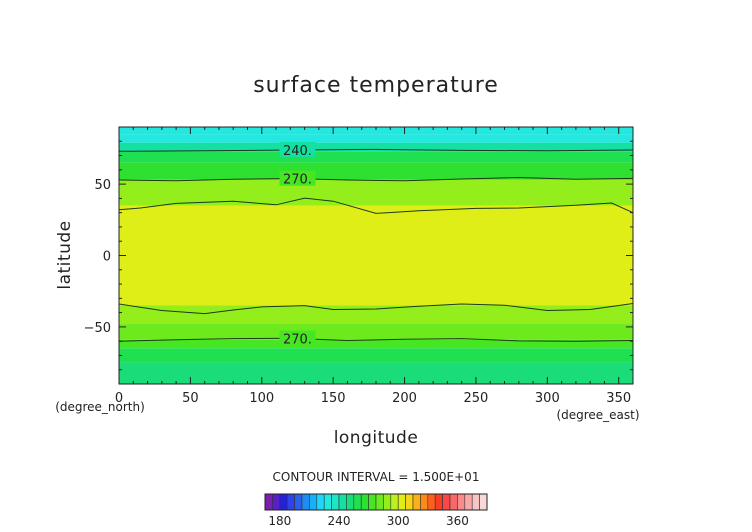  Describe the element at coordinates (376, 477) in the screenshot. I see `contour-interval-label: CONTOUR INTERVAL = 1.500E+01` at that location.